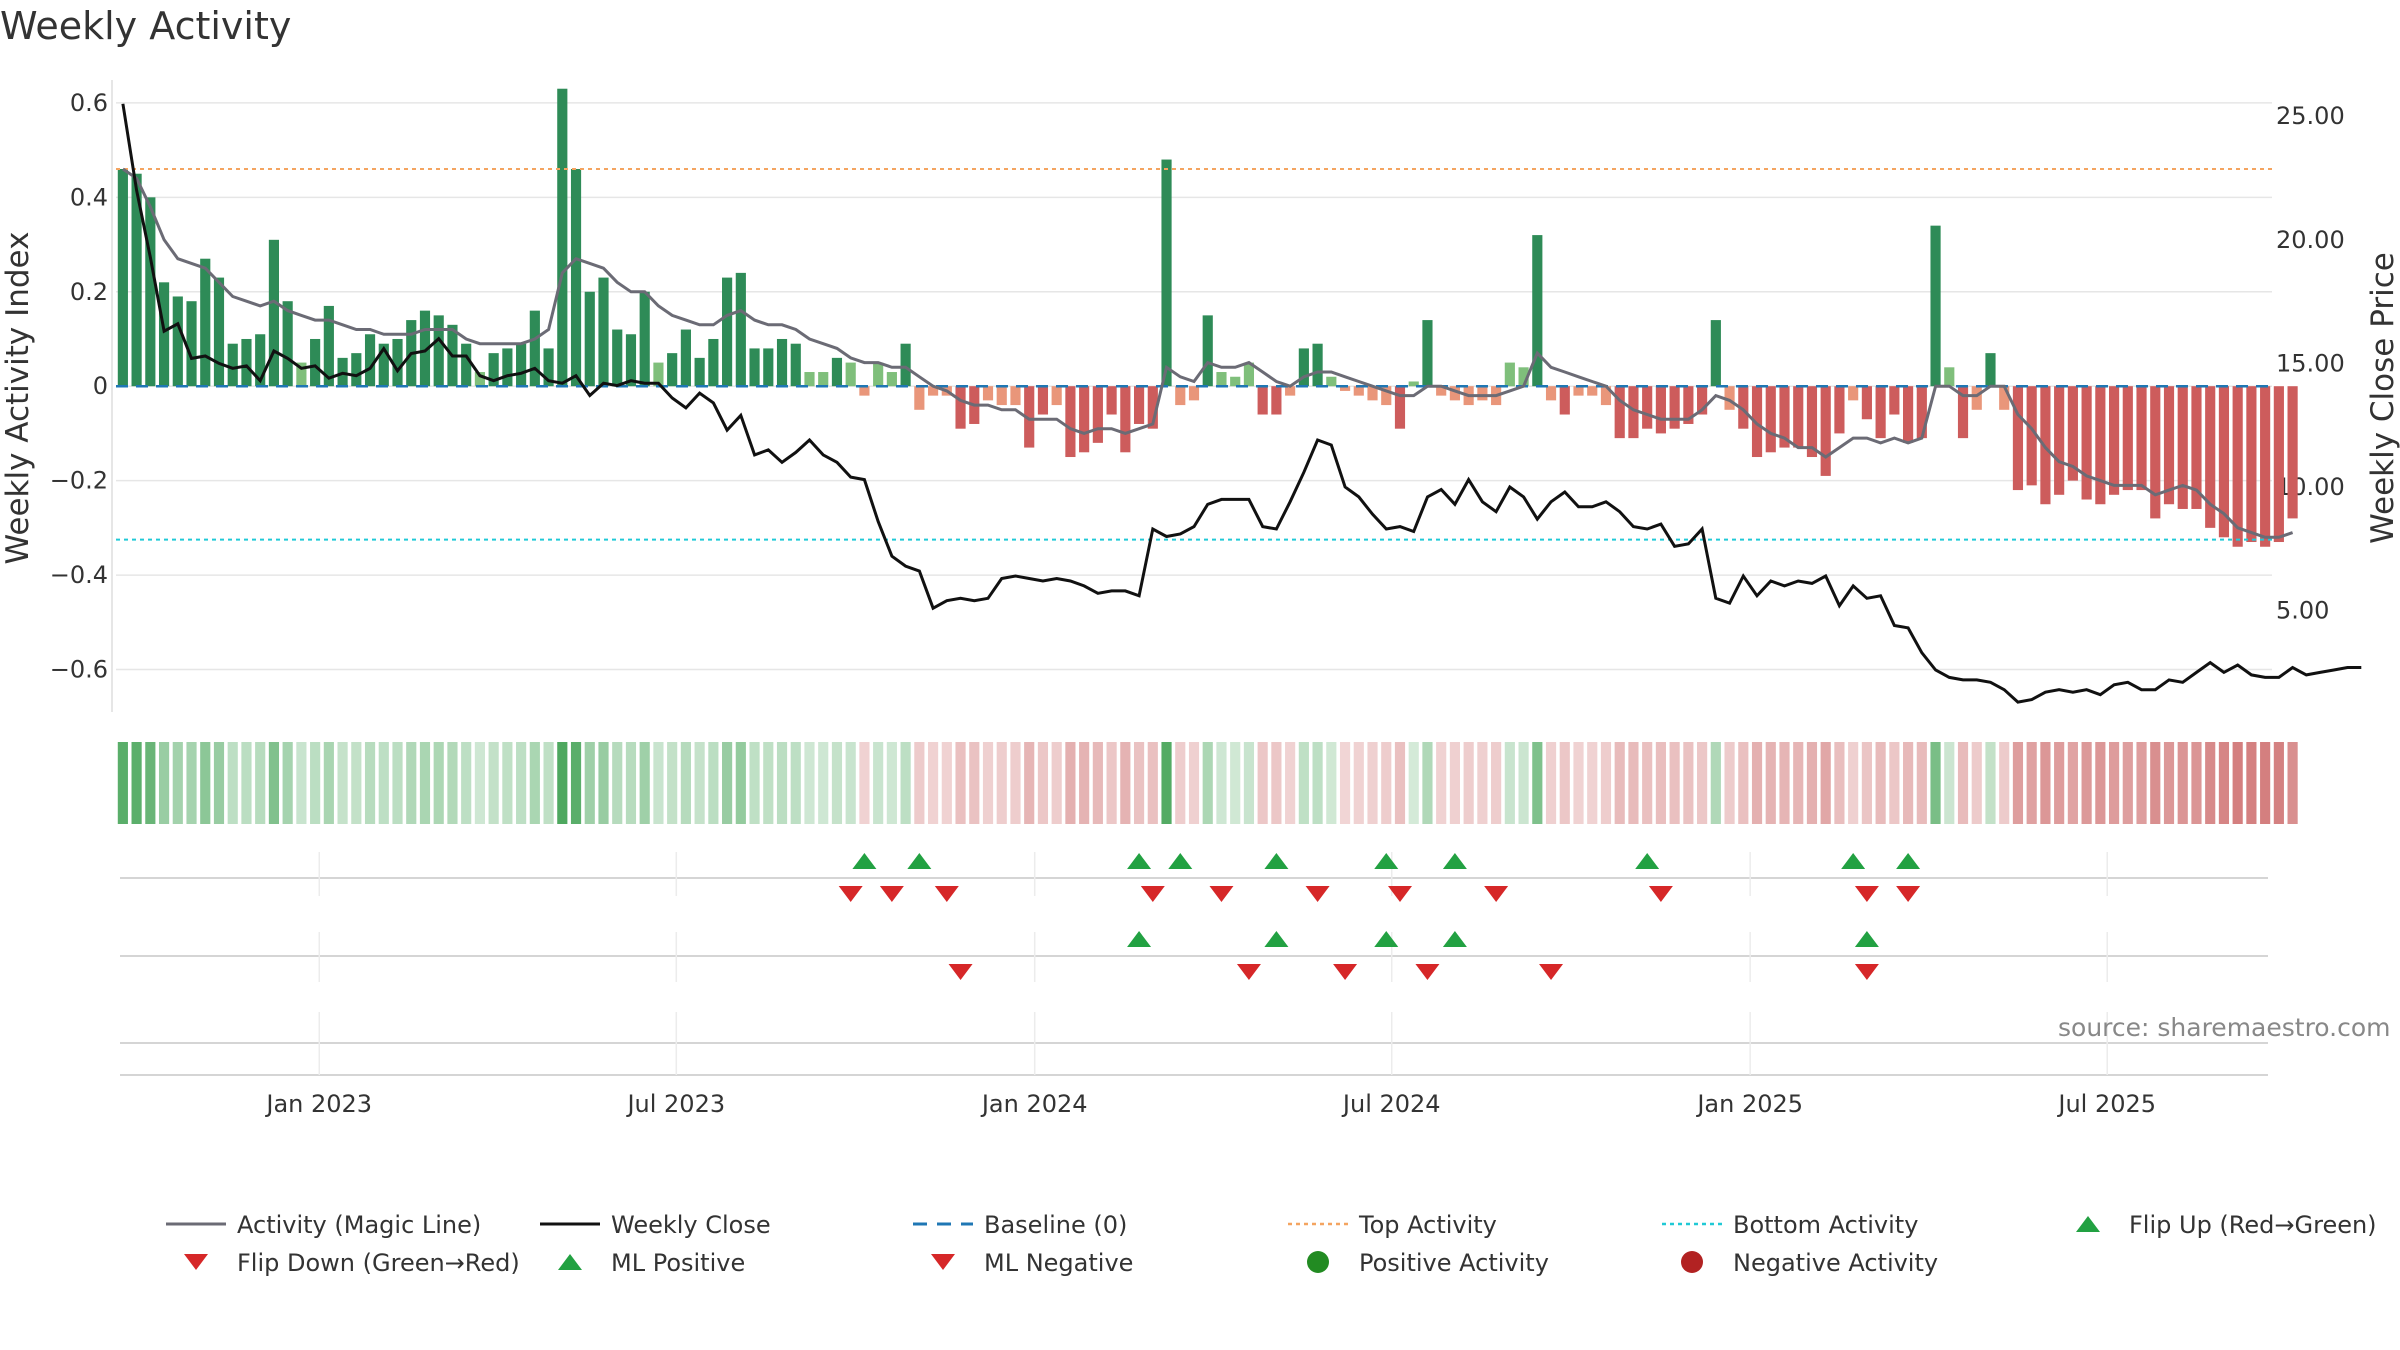 This screenshot has height=1350, width=2400. Describe the element at coordinates (1391, 1104) in the screenshot. I see `x-tick-label: Jul 2024` at that location.